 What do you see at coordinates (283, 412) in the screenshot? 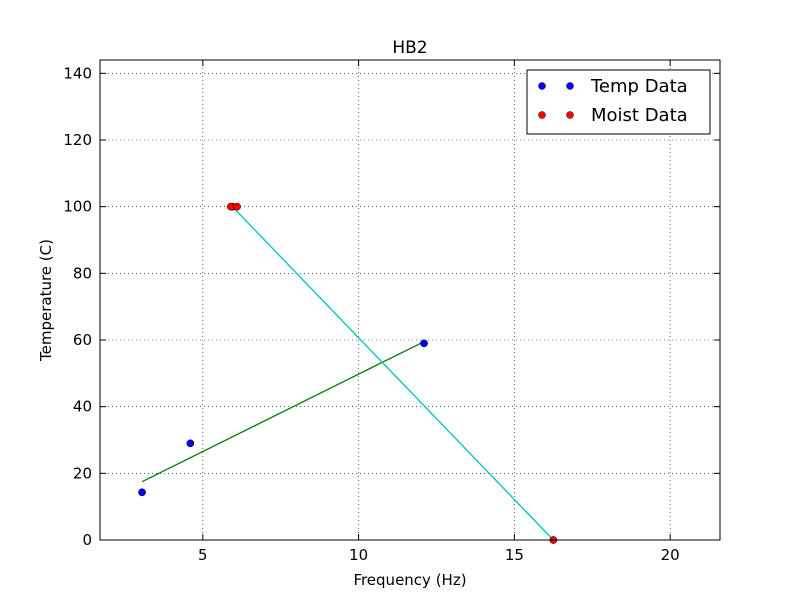
I see `fit-line` at bounding box center [283, 412].